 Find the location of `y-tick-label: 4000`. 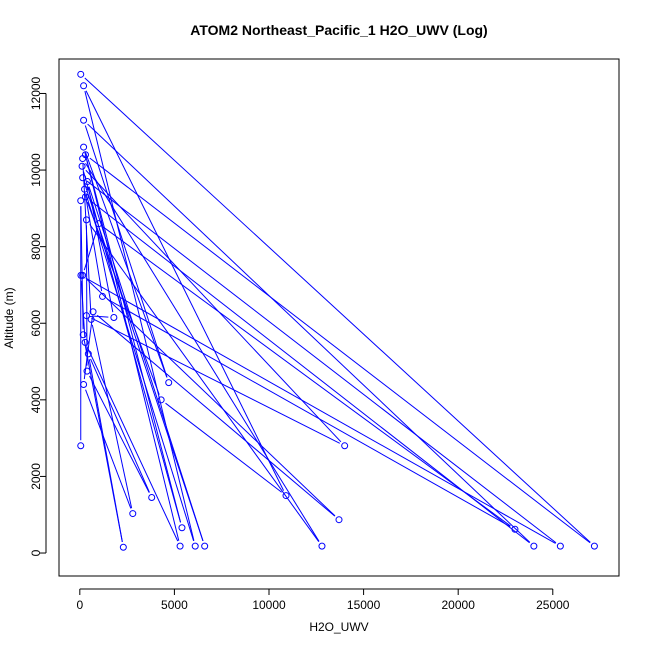

y-tick-label: 4000 is located at coordinates (36, 399).